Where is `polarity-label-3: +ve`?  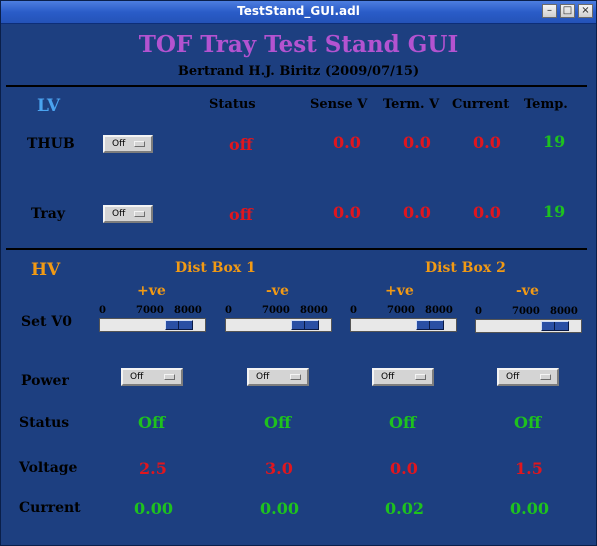
polarity-label-3: +ve is located at coordinates (399, 291).